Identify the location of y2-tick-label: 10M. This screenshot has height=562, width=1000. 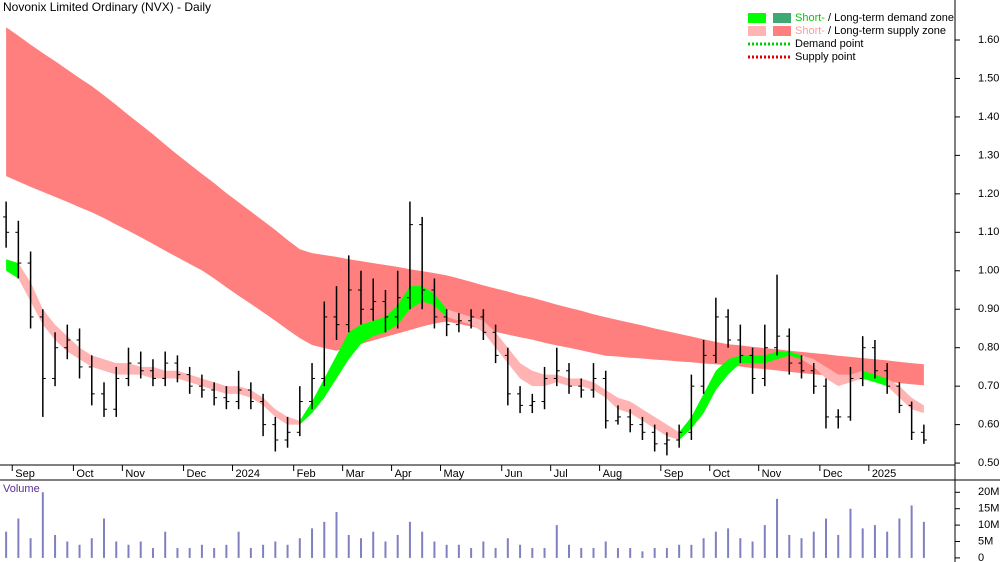
(988, 525).